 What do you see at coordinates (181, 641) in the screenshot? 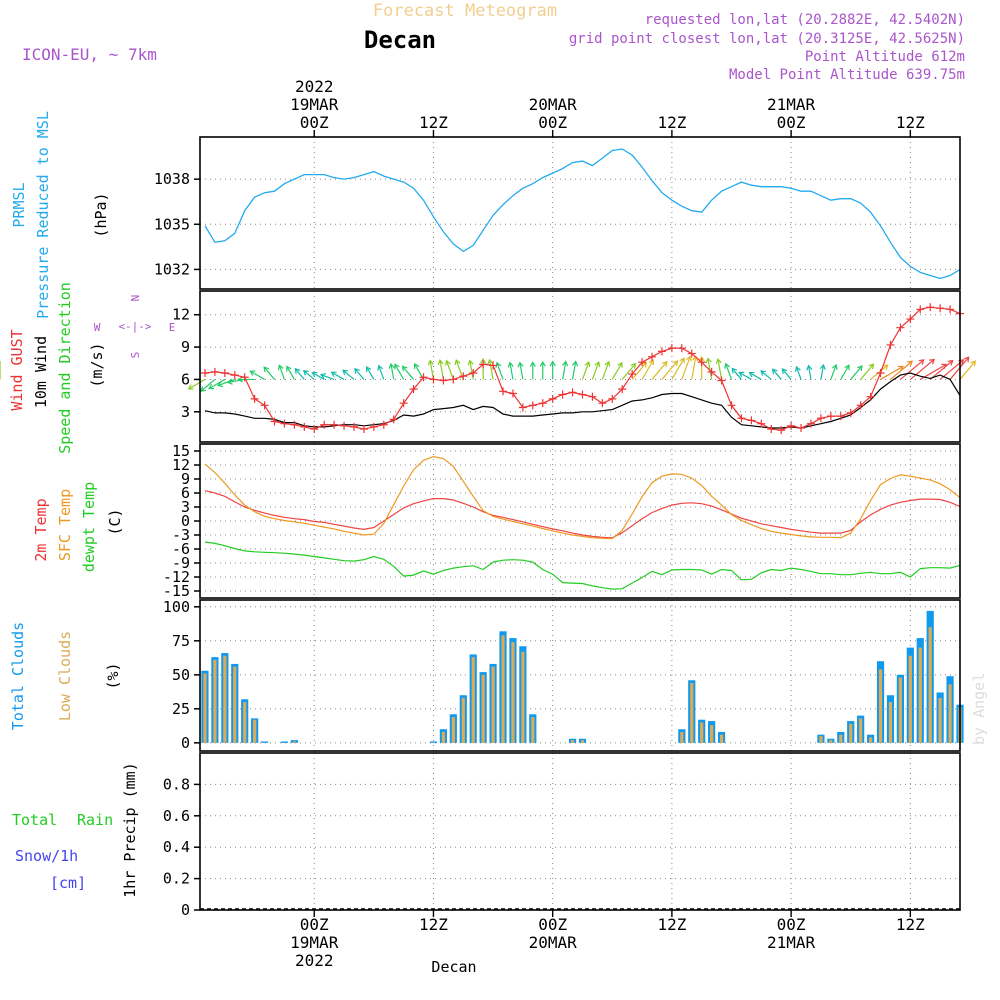
I see `y-tick-label: 75` at bounding box center [181, 641].